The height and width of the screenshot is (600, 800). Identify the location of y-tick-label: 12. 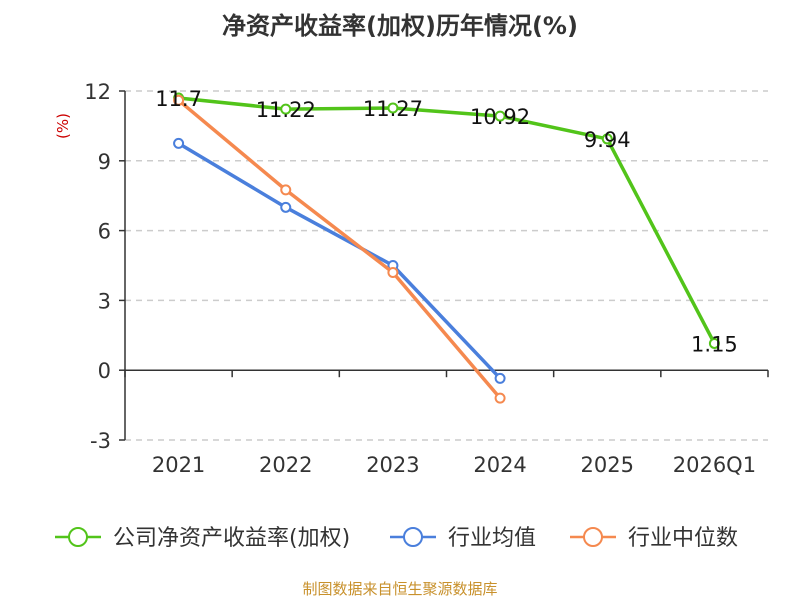
(97, 92).